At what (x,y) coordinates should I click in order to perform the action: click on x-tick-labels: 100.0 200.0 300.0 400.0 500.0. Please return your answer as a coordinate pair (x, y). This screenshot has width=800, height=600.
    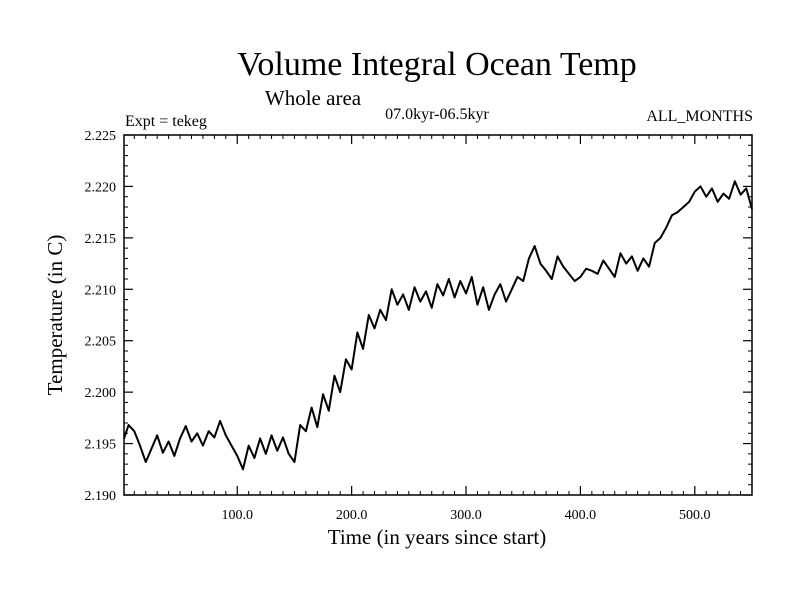
    Looking at the image, I should click on (465, 515).